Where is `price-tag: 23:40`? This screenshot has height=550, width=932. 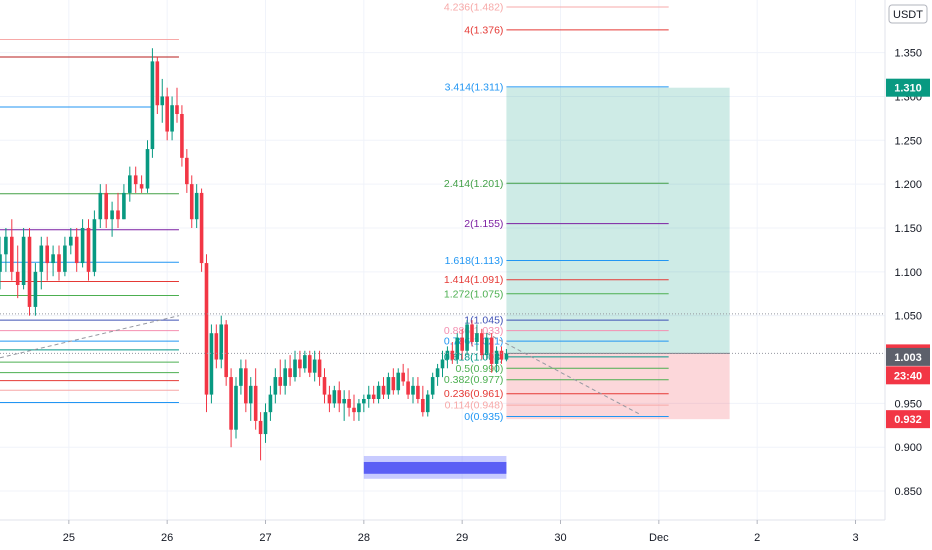
price-tag: 23:40 is located at coordinates (908, 375).